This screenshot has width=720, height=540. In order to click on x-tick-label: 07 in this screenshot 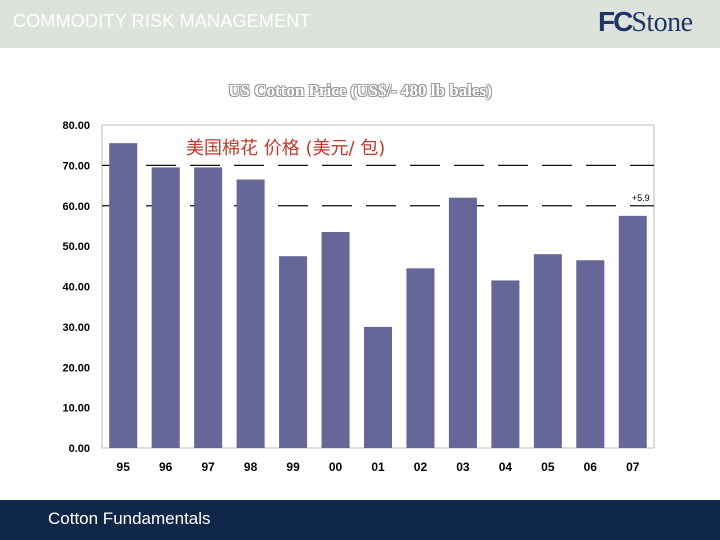, I will do `click(633, 467)`.